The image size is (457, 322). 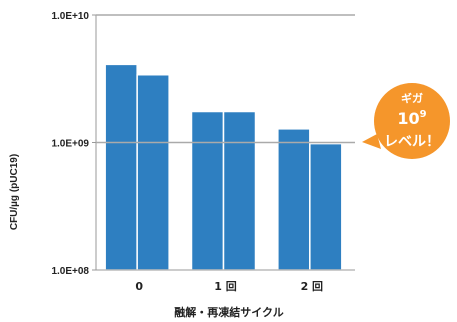 I want to click on badge-circle, so click(x=412, y=121).